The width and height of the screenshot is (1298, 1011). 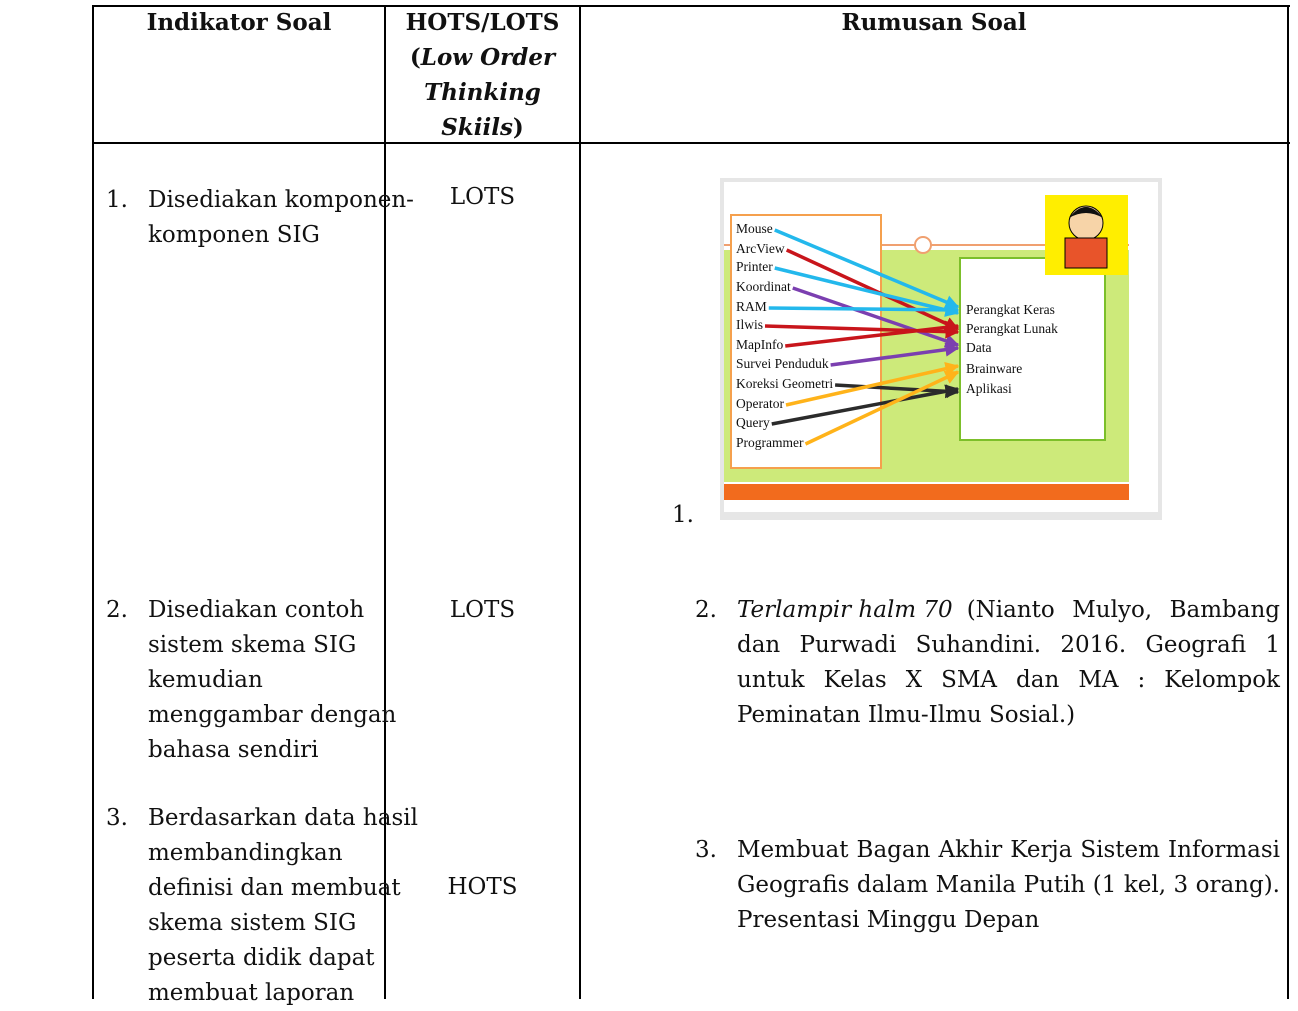 I want to click on header-cell: Indikator Soal, so click(x=239, y=22).